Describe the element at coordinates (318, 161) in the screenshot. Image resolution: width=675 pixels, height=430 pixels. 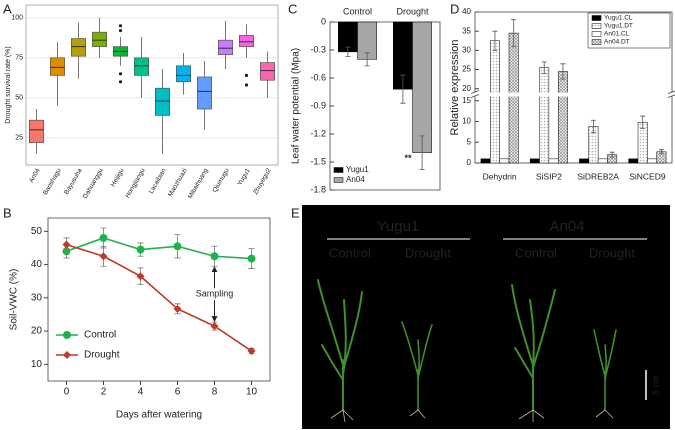
I see `y-tick-label: -1.5` at that location.